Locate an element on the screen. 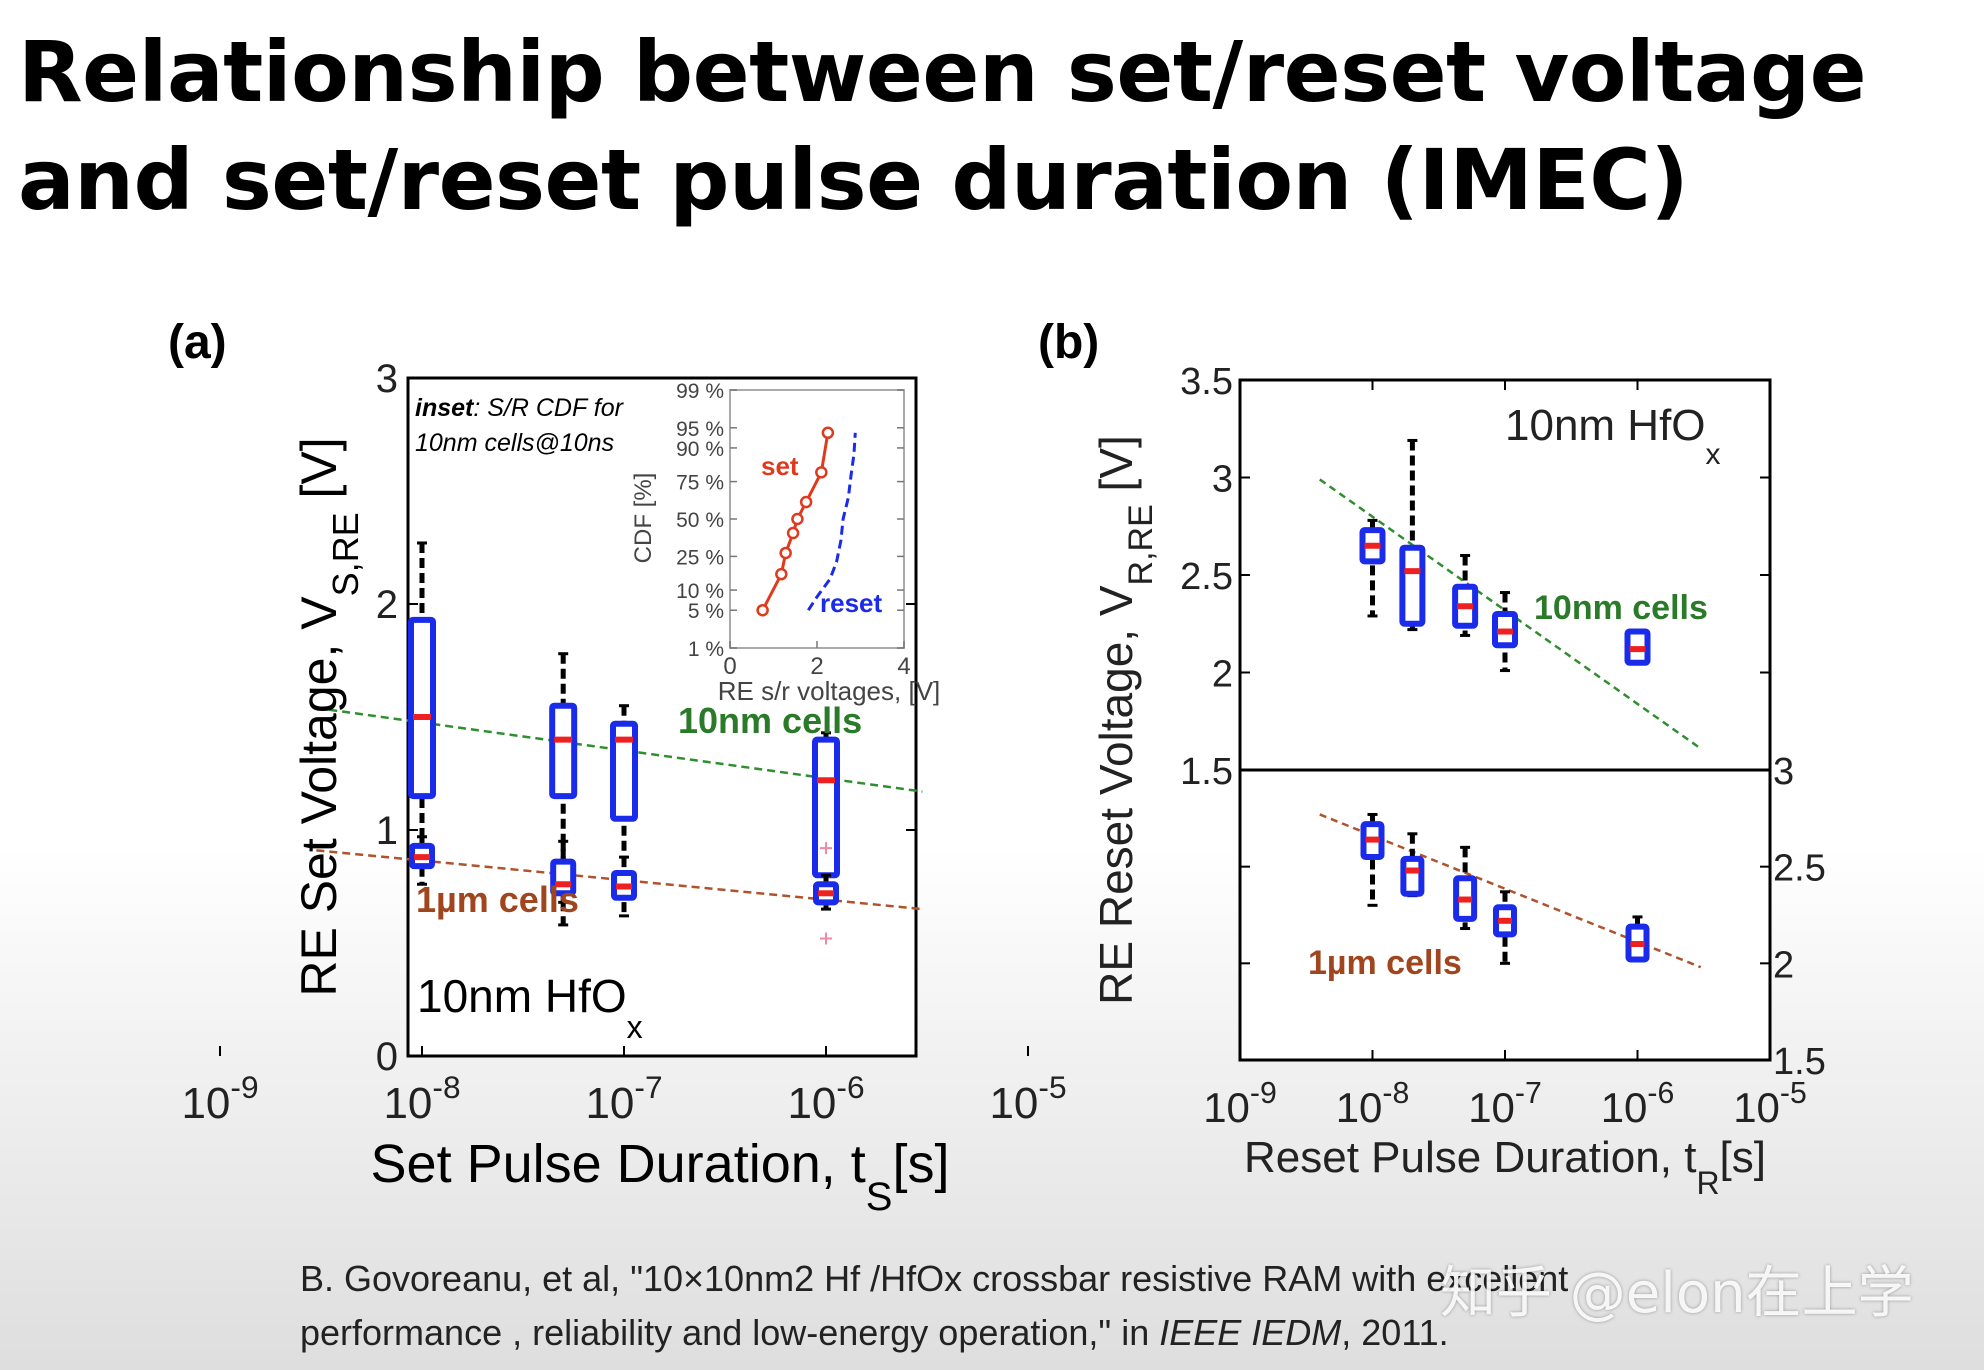 This screenshot has height=1370, width=1984. reference-venue: IEEE IEDM is located at coordinates (1250, 1332).